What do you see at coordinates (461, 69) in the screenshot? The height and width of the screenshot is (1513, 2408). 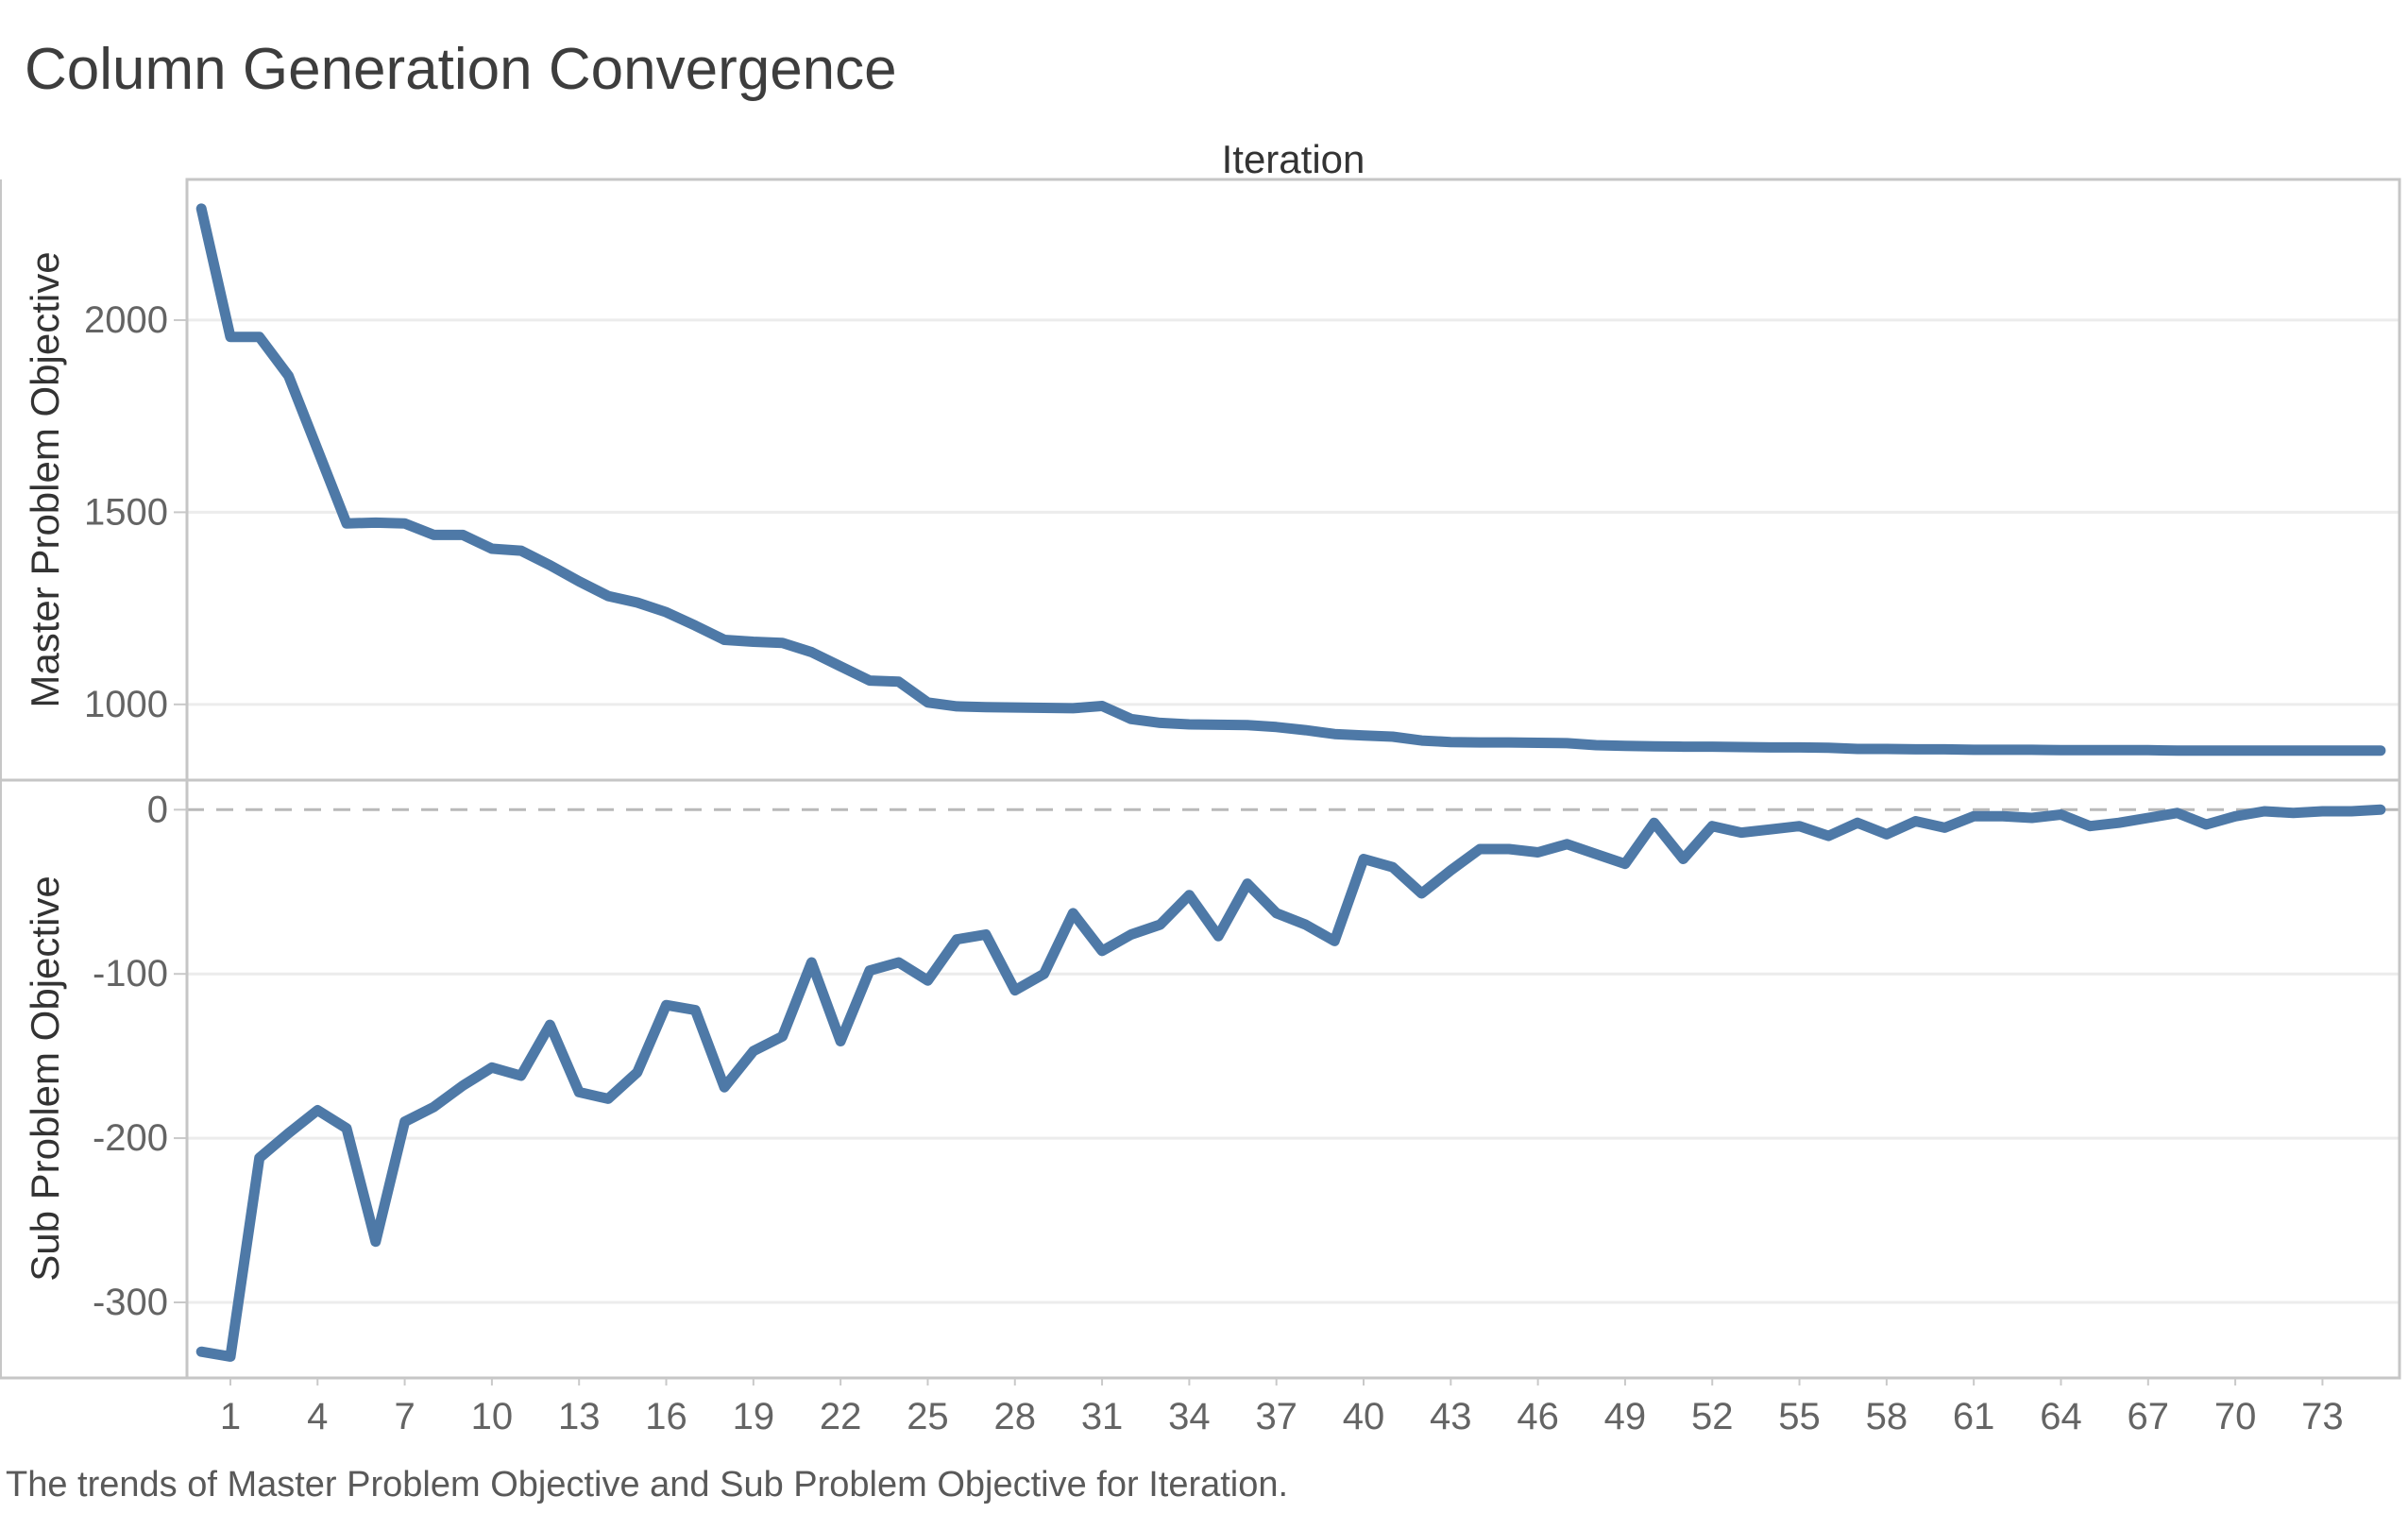 I see `page-title: Column Generation Convergence` at bounding box center [461, 69].